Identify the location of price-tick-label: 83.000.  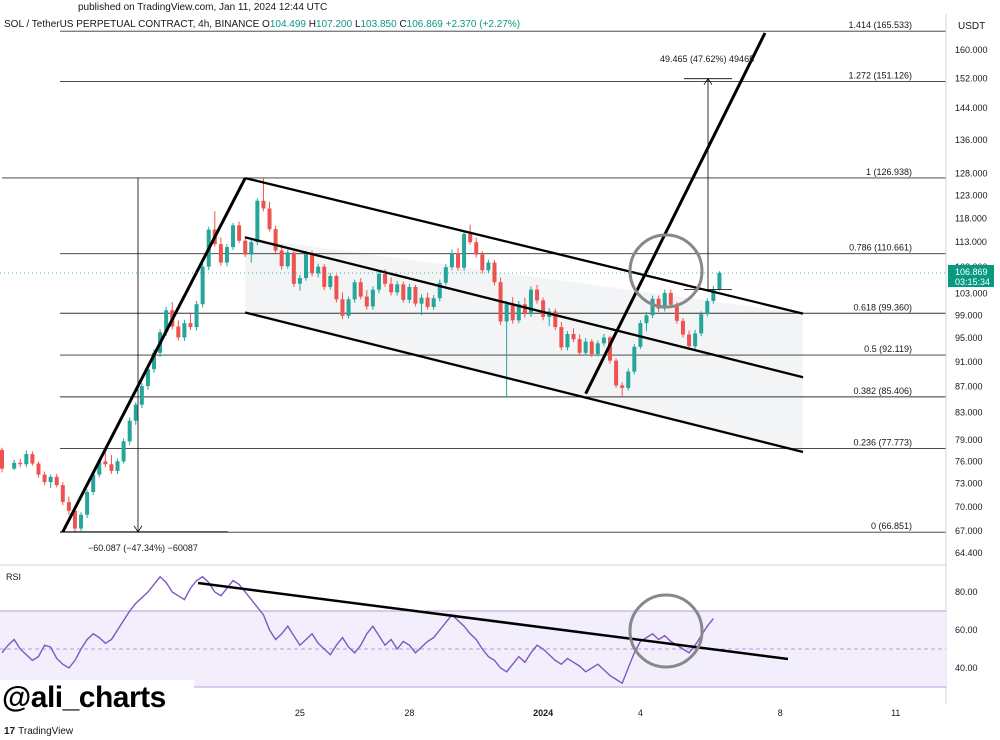
(969, 413).